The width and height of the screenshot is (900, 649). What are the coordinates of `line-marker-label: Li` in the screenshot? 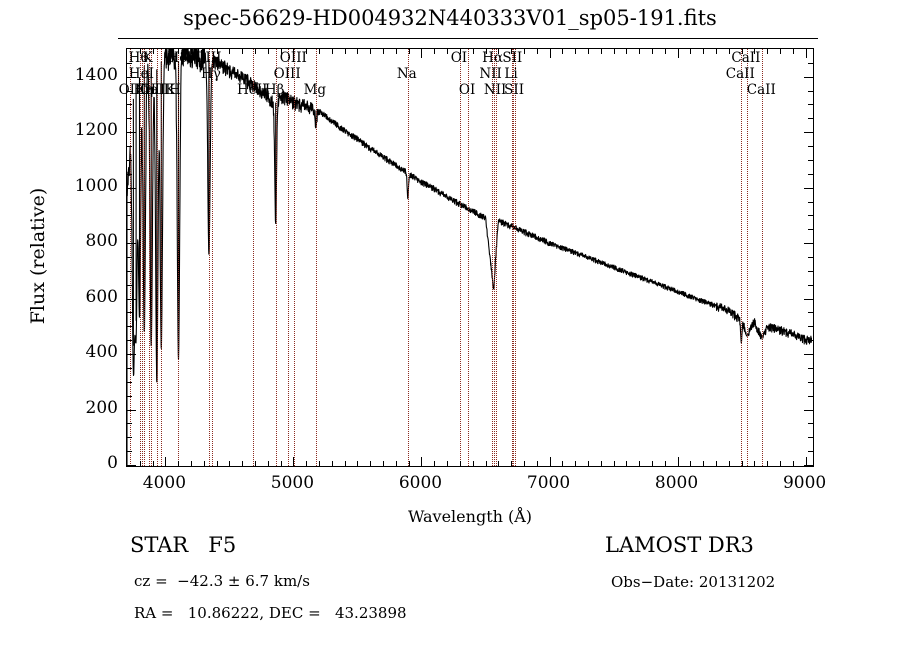 It's located at (511, 74).